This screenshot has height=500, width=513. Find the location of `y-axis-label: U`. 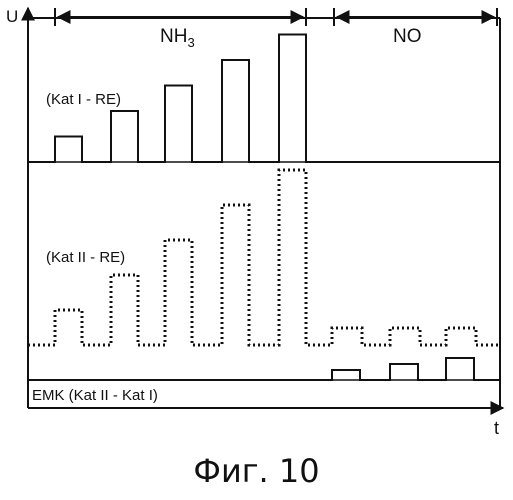

y-axis-label: U is located at coordinates (12, 16).